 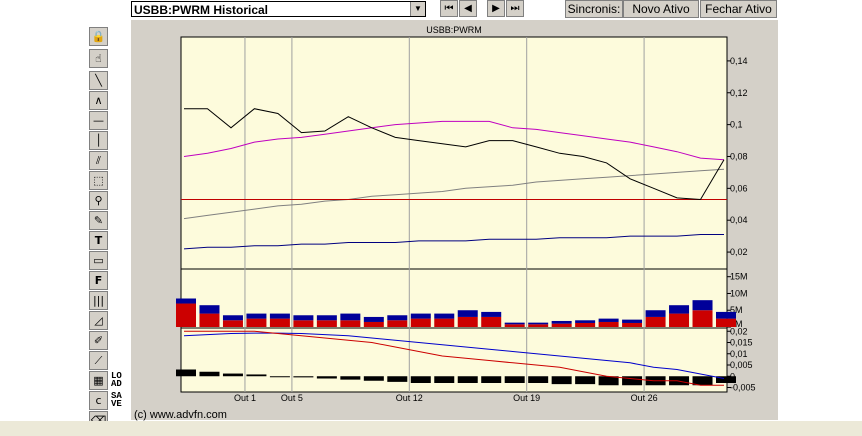 What do you see at coordinates (743, 388) in the screenshot?
I see `y-tick-label: -0,005` at bounding box center [743, 388].